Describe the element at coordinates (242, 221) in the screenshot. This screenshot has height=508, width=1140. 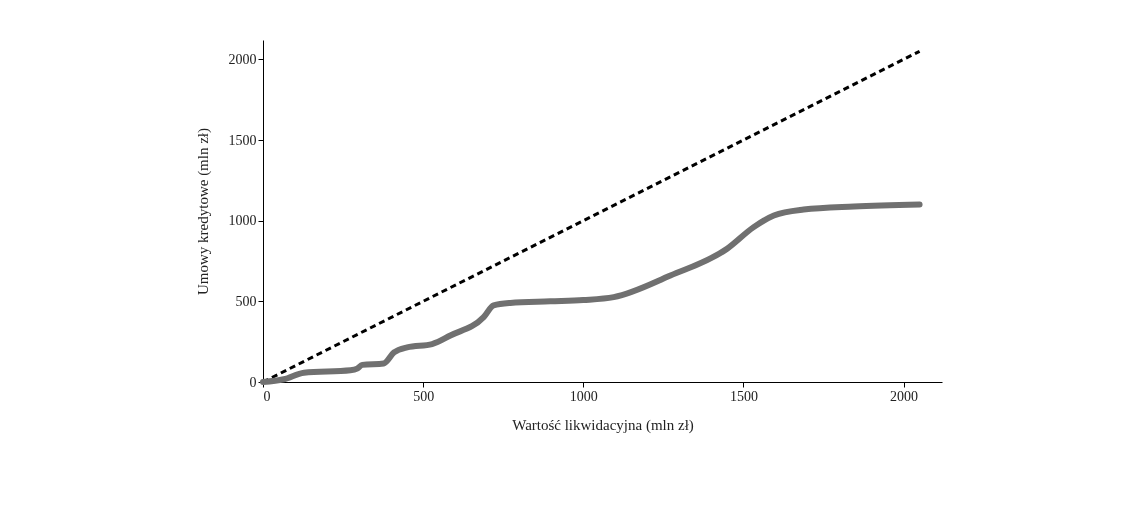
I see `y-tick-label: 1000` at that location.